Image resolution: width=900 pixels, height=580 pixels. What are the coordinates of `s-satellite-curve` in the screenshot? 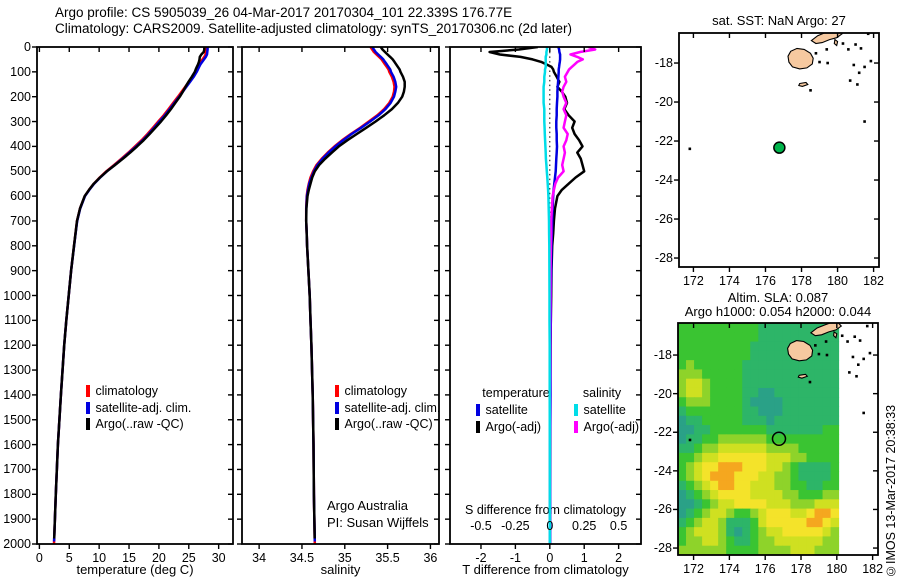 It's located at (547, 295).